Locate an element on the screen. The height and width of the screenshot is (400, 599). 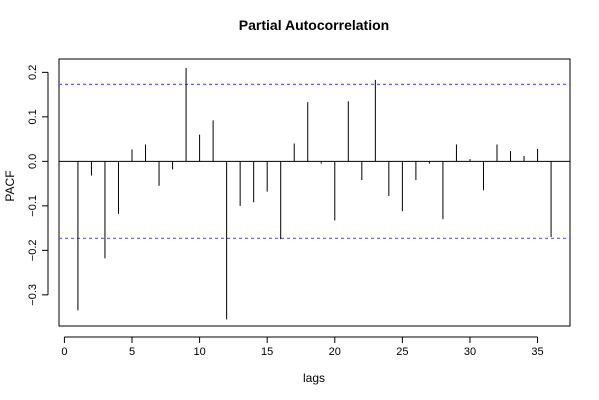
y-tick-label: −0.2 is located at coordinates (33, 250).